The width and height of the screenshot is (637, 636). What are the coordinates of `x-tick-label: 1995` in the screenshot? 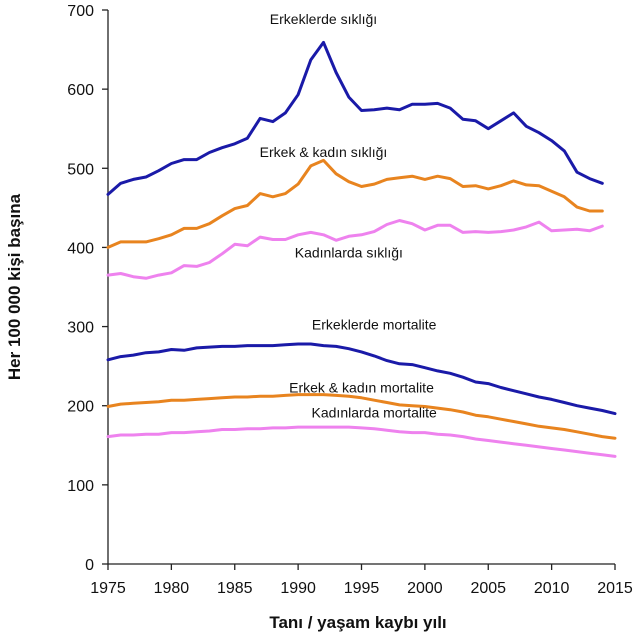 It's located at (362, 588).